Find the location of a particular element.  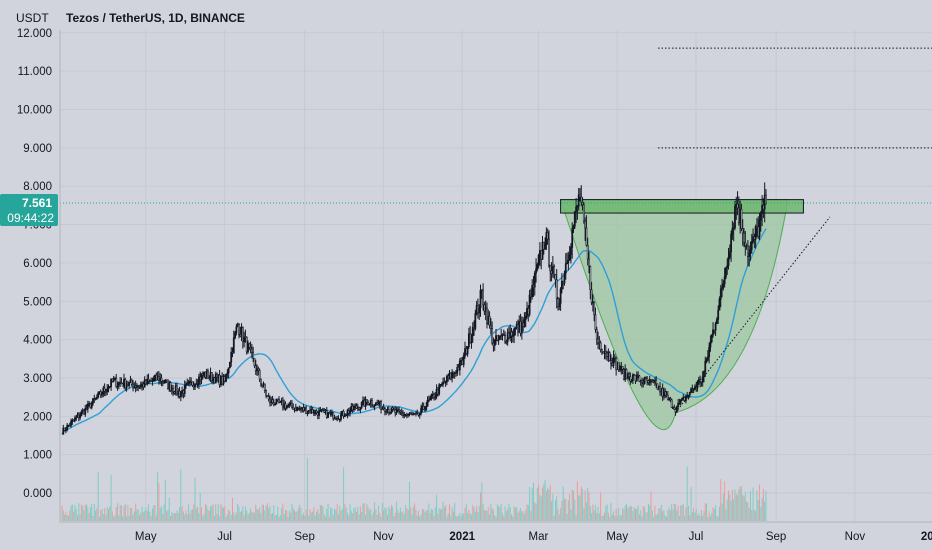

chart-title: Tezos / TetherUS, 1D, BINANCE is located at coordinates (155, 18).